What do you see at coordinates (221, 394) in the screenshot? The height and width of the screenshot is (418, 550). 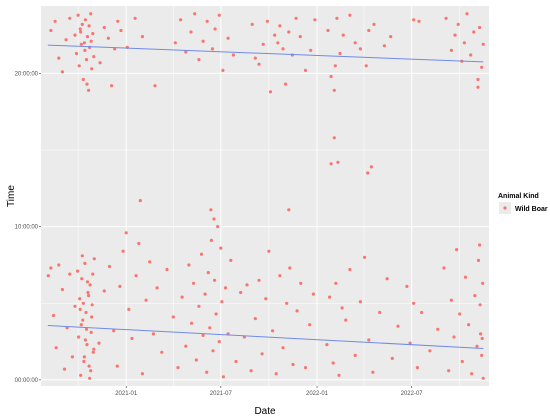 I see `x-tick-label: 2021-07` at bounding box center [221, 394].